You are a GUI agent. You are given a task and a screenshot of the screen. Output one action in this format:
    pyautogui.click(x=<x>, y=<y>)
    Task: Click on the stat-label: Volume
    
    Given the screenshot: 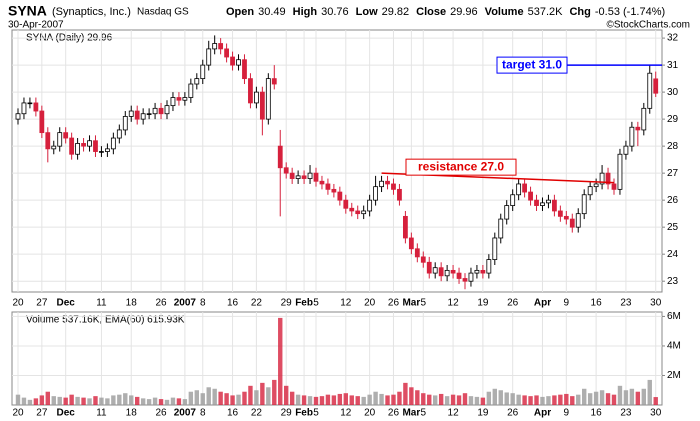 What is the action you would take?
    pyautogui.click(x=504, y=12)
    